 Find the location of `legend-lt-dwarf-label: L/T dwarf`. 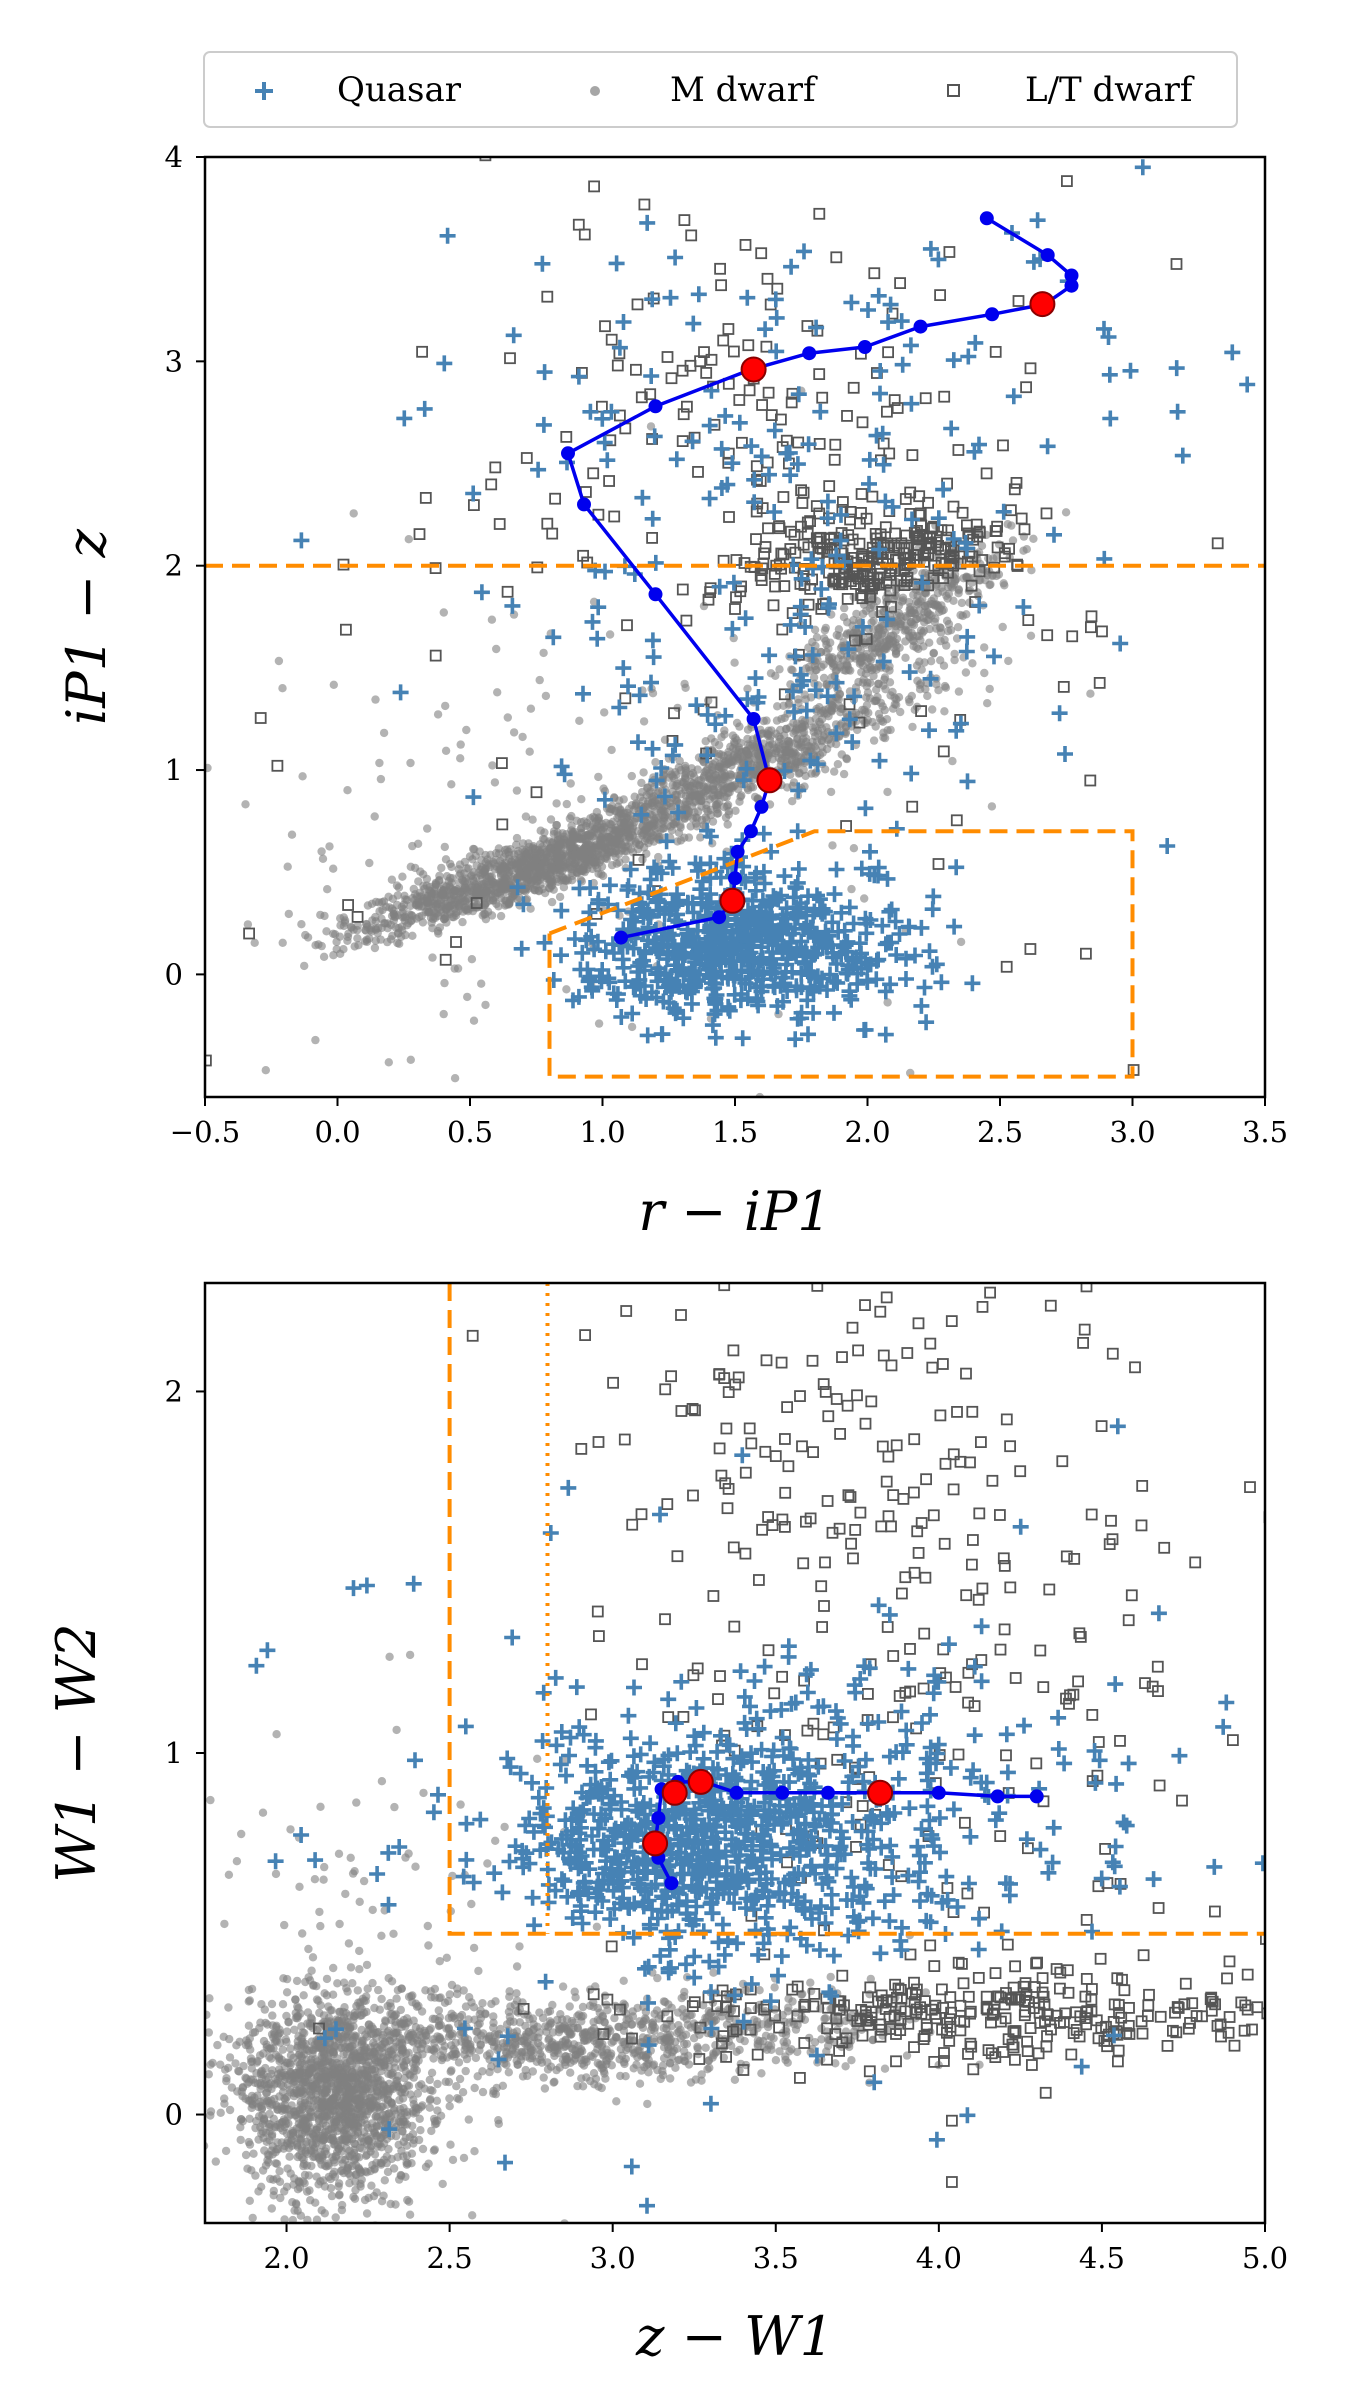

legend-lt-dwarf-label: L/T dwarf is located at coordinates (1110, 90).